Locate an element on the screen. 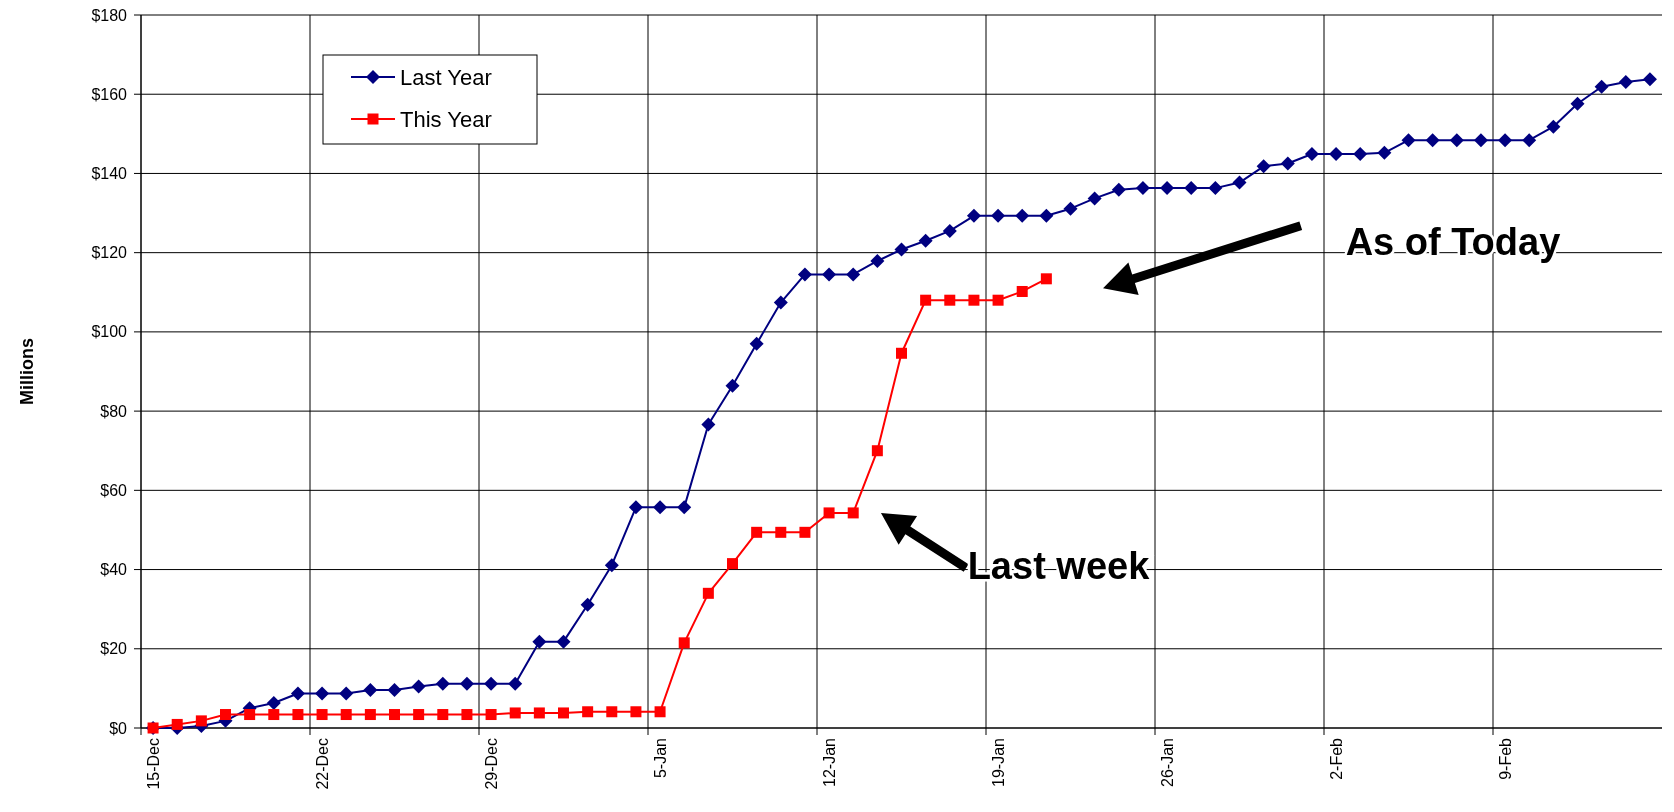 The width and height of the screenshot is (1674, 812). y-tick-label: $20 is located at coordinates (114, 649).